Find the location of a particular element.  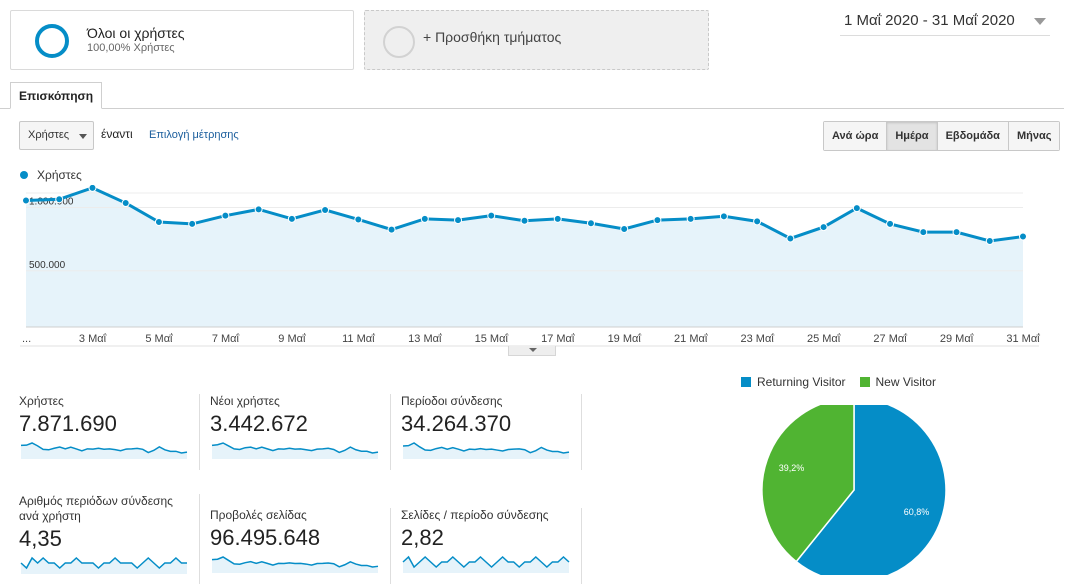

tabs-divider is located at coordinates (532, 108).